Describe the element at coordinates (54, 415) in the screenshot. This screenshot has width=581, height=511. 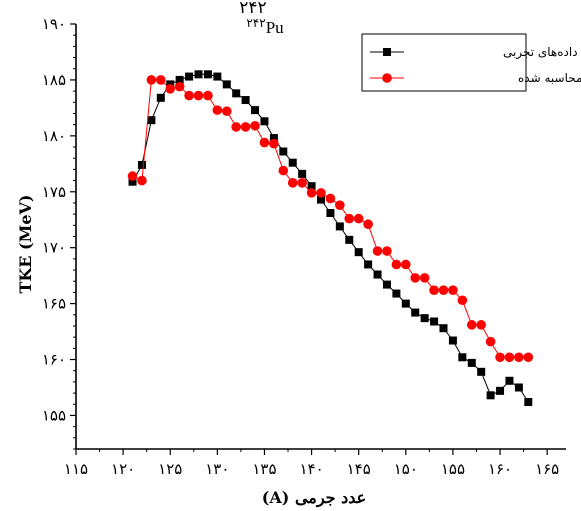
I see `y-tick-label: ۱۵۵` at that location.